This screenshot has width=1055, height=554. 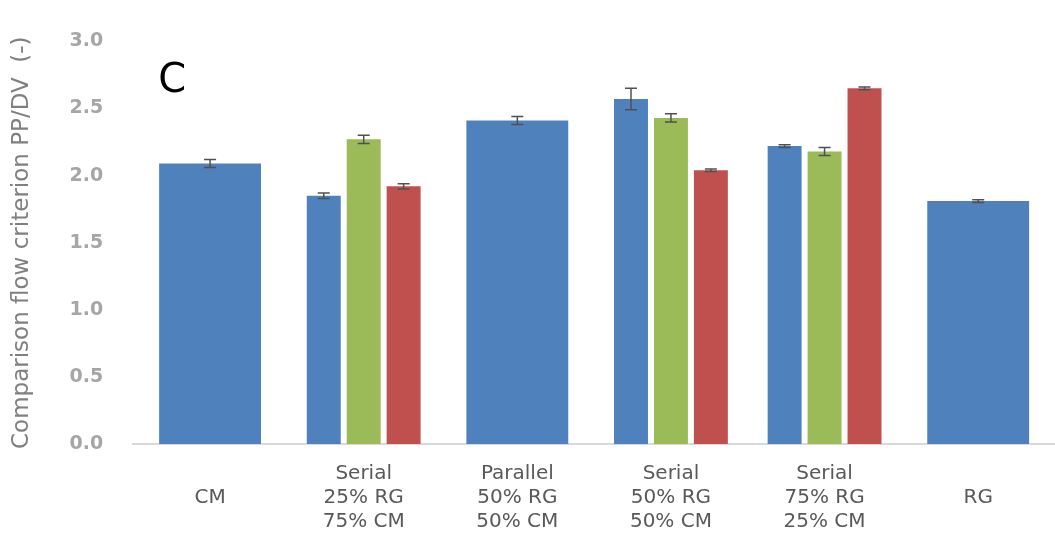 I want to click on y-tick-label: 1.0, so click(x=86, y=307).